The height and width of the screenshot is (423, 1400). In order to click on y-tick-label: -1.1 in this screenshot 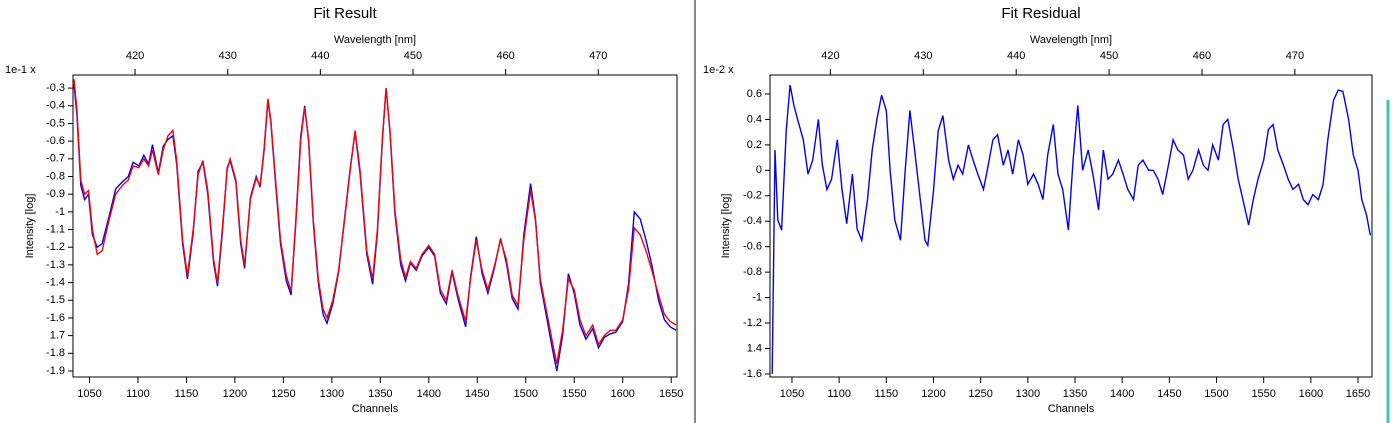, I will do `click(55, 229)`.